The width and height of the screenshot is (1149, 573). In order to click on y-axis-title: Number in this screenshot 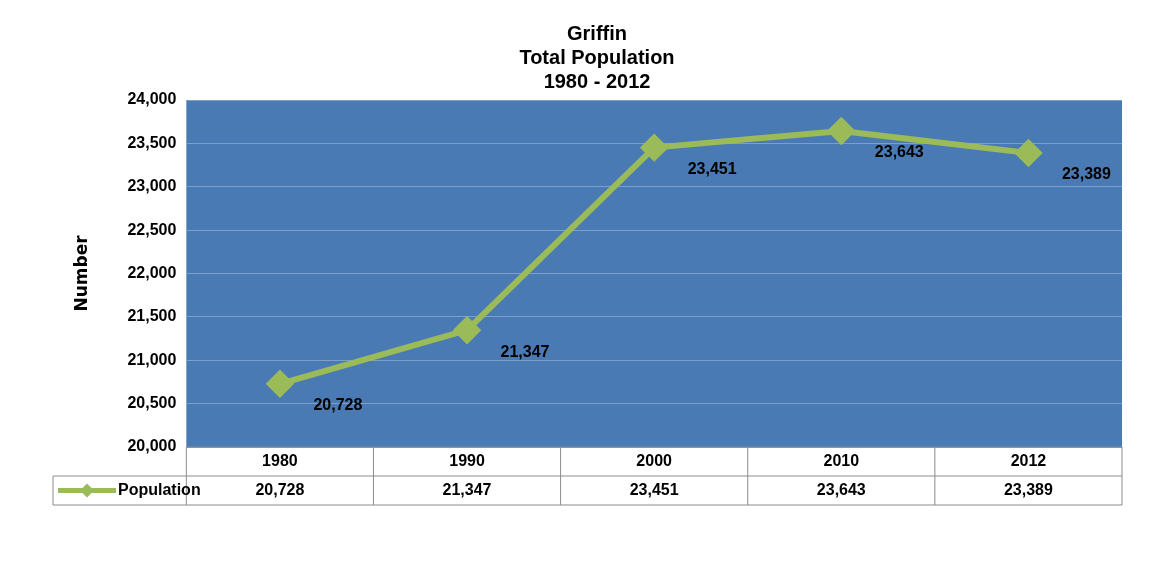, I will do `click(80, 273)`.